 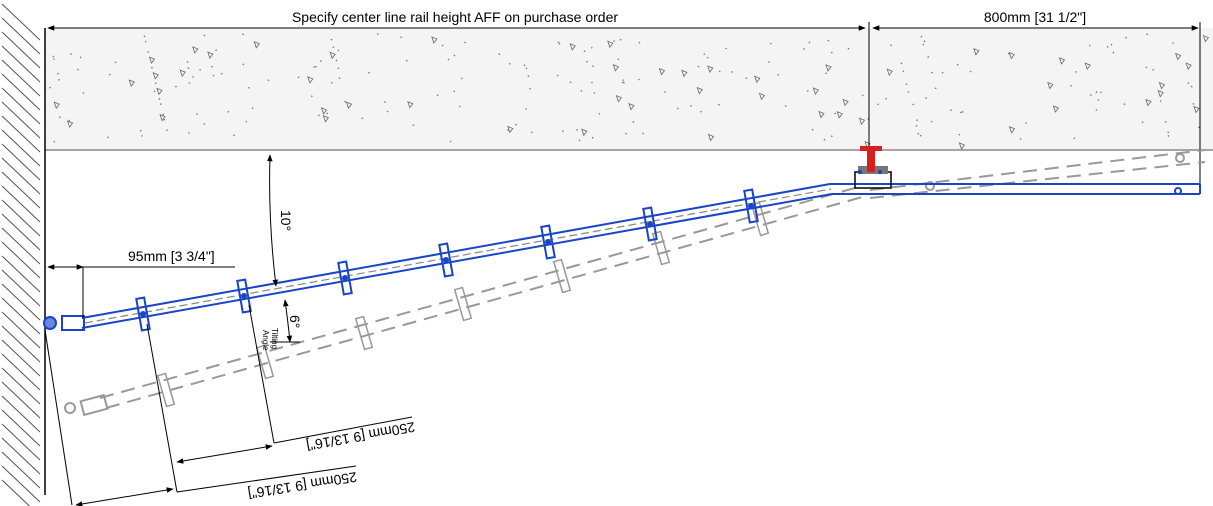 I want to click on rail-clips, so click(x=447, y=260).